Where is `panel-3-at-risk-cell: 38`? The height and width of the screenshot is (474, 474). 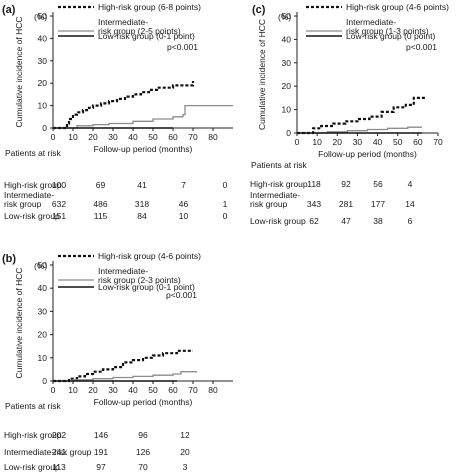
panel-3-at-risk-cell: 38 is located at coordinates (378, 221).